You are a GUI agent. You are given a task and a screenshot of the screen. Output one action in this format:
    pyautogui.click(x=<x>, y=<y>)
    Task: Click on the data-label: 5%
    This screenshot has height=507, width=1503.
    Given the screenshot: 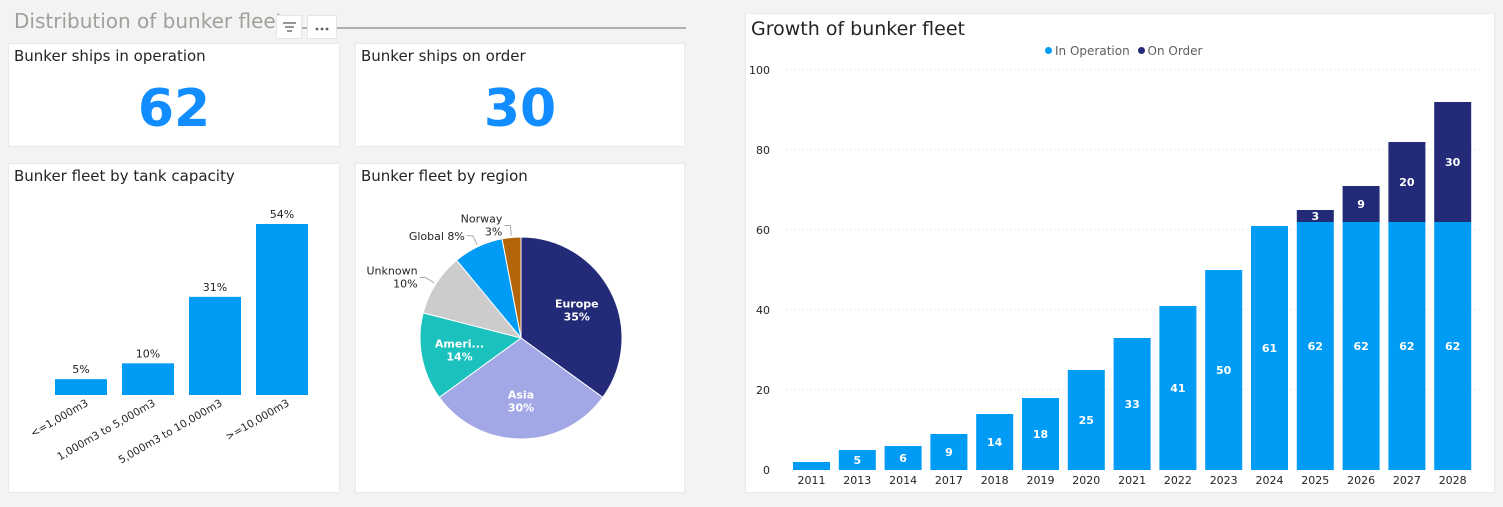 What is the action you would take?
    pyautogui.click(x=80, y=369)
    